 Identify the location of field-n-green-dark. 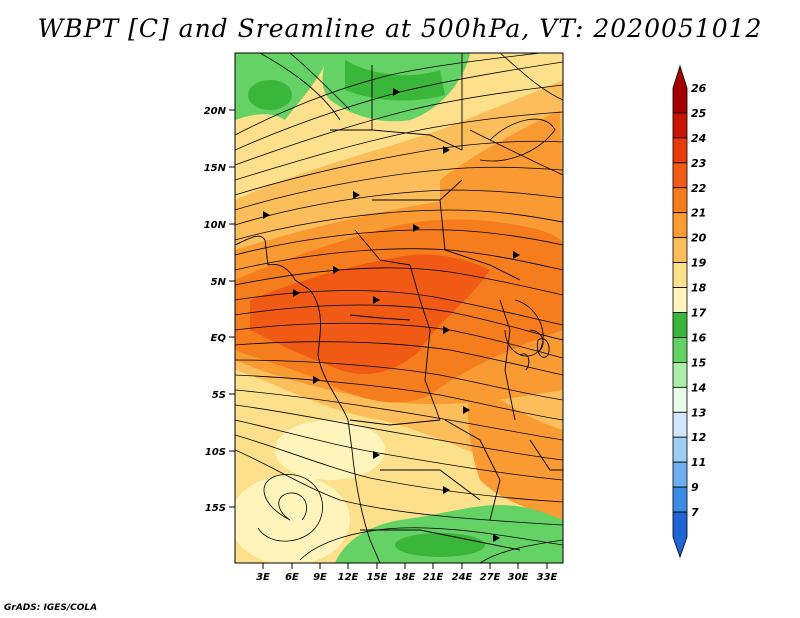
(395, 80).